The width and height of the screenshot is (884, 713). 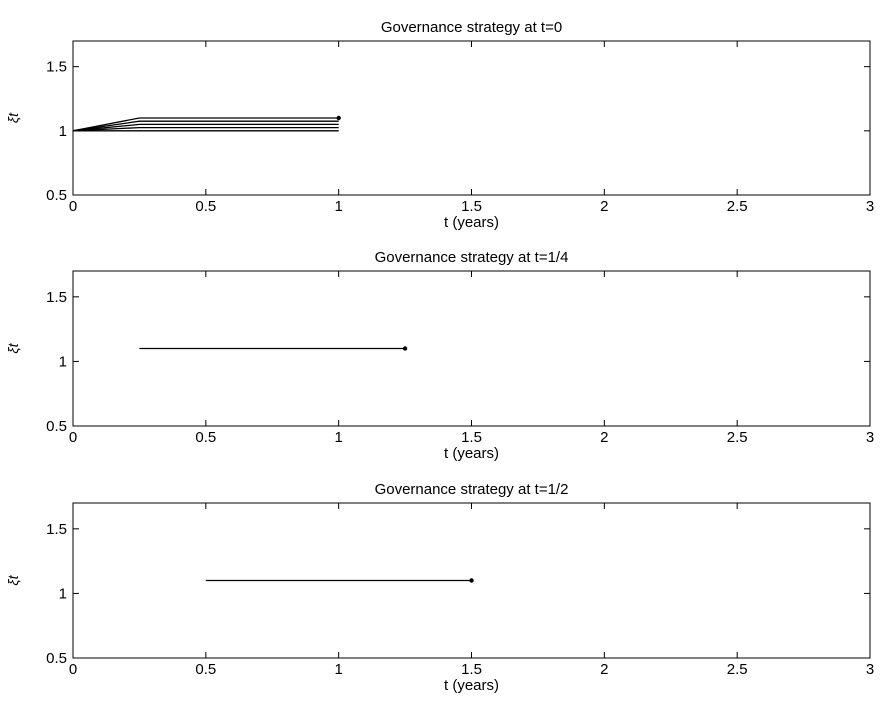 I want to click on chart-title: Governance strategy at t=1/2, so click(x=472, y=489).